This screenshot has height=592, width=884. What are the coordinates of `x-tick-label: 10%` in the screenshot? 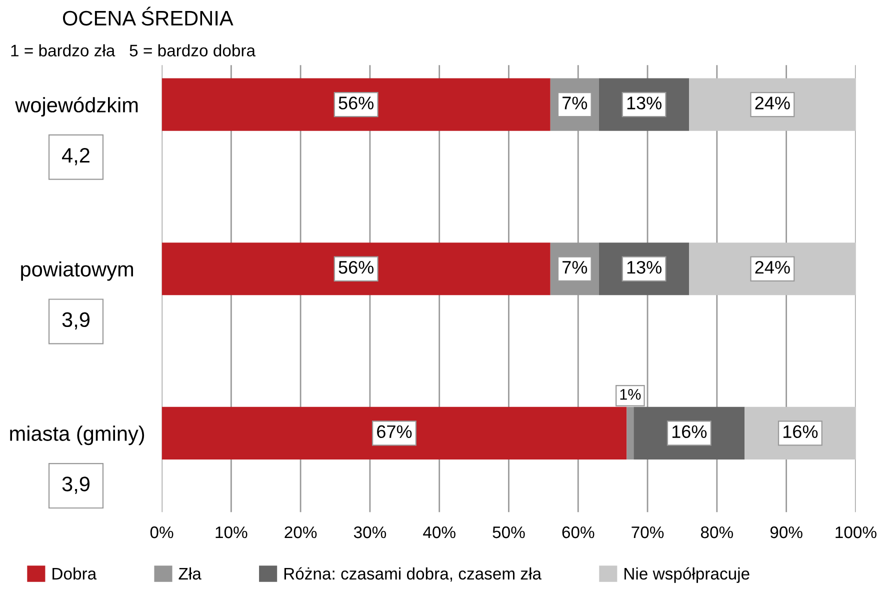 It's located at (232, 532).